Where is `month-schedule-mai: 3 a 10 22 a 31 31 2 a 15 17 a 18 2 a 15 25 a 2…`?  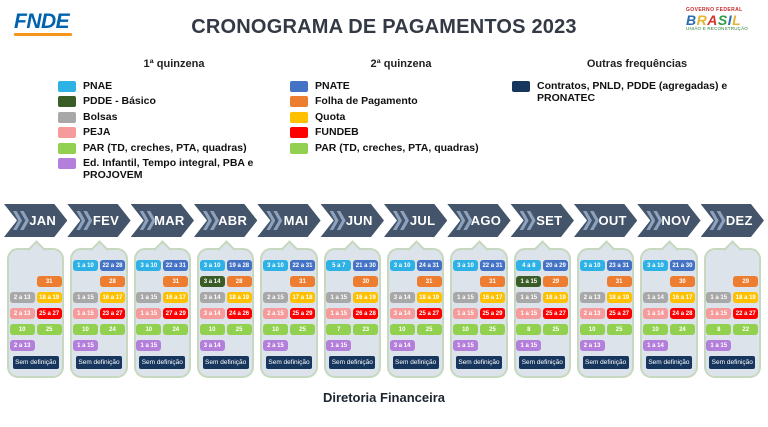
month-schedule-mai: 3 a 10 22 a 31 31 2 a 15 17 a 18 2 a 15 25 a 2… is located at coordinates (289, 313).